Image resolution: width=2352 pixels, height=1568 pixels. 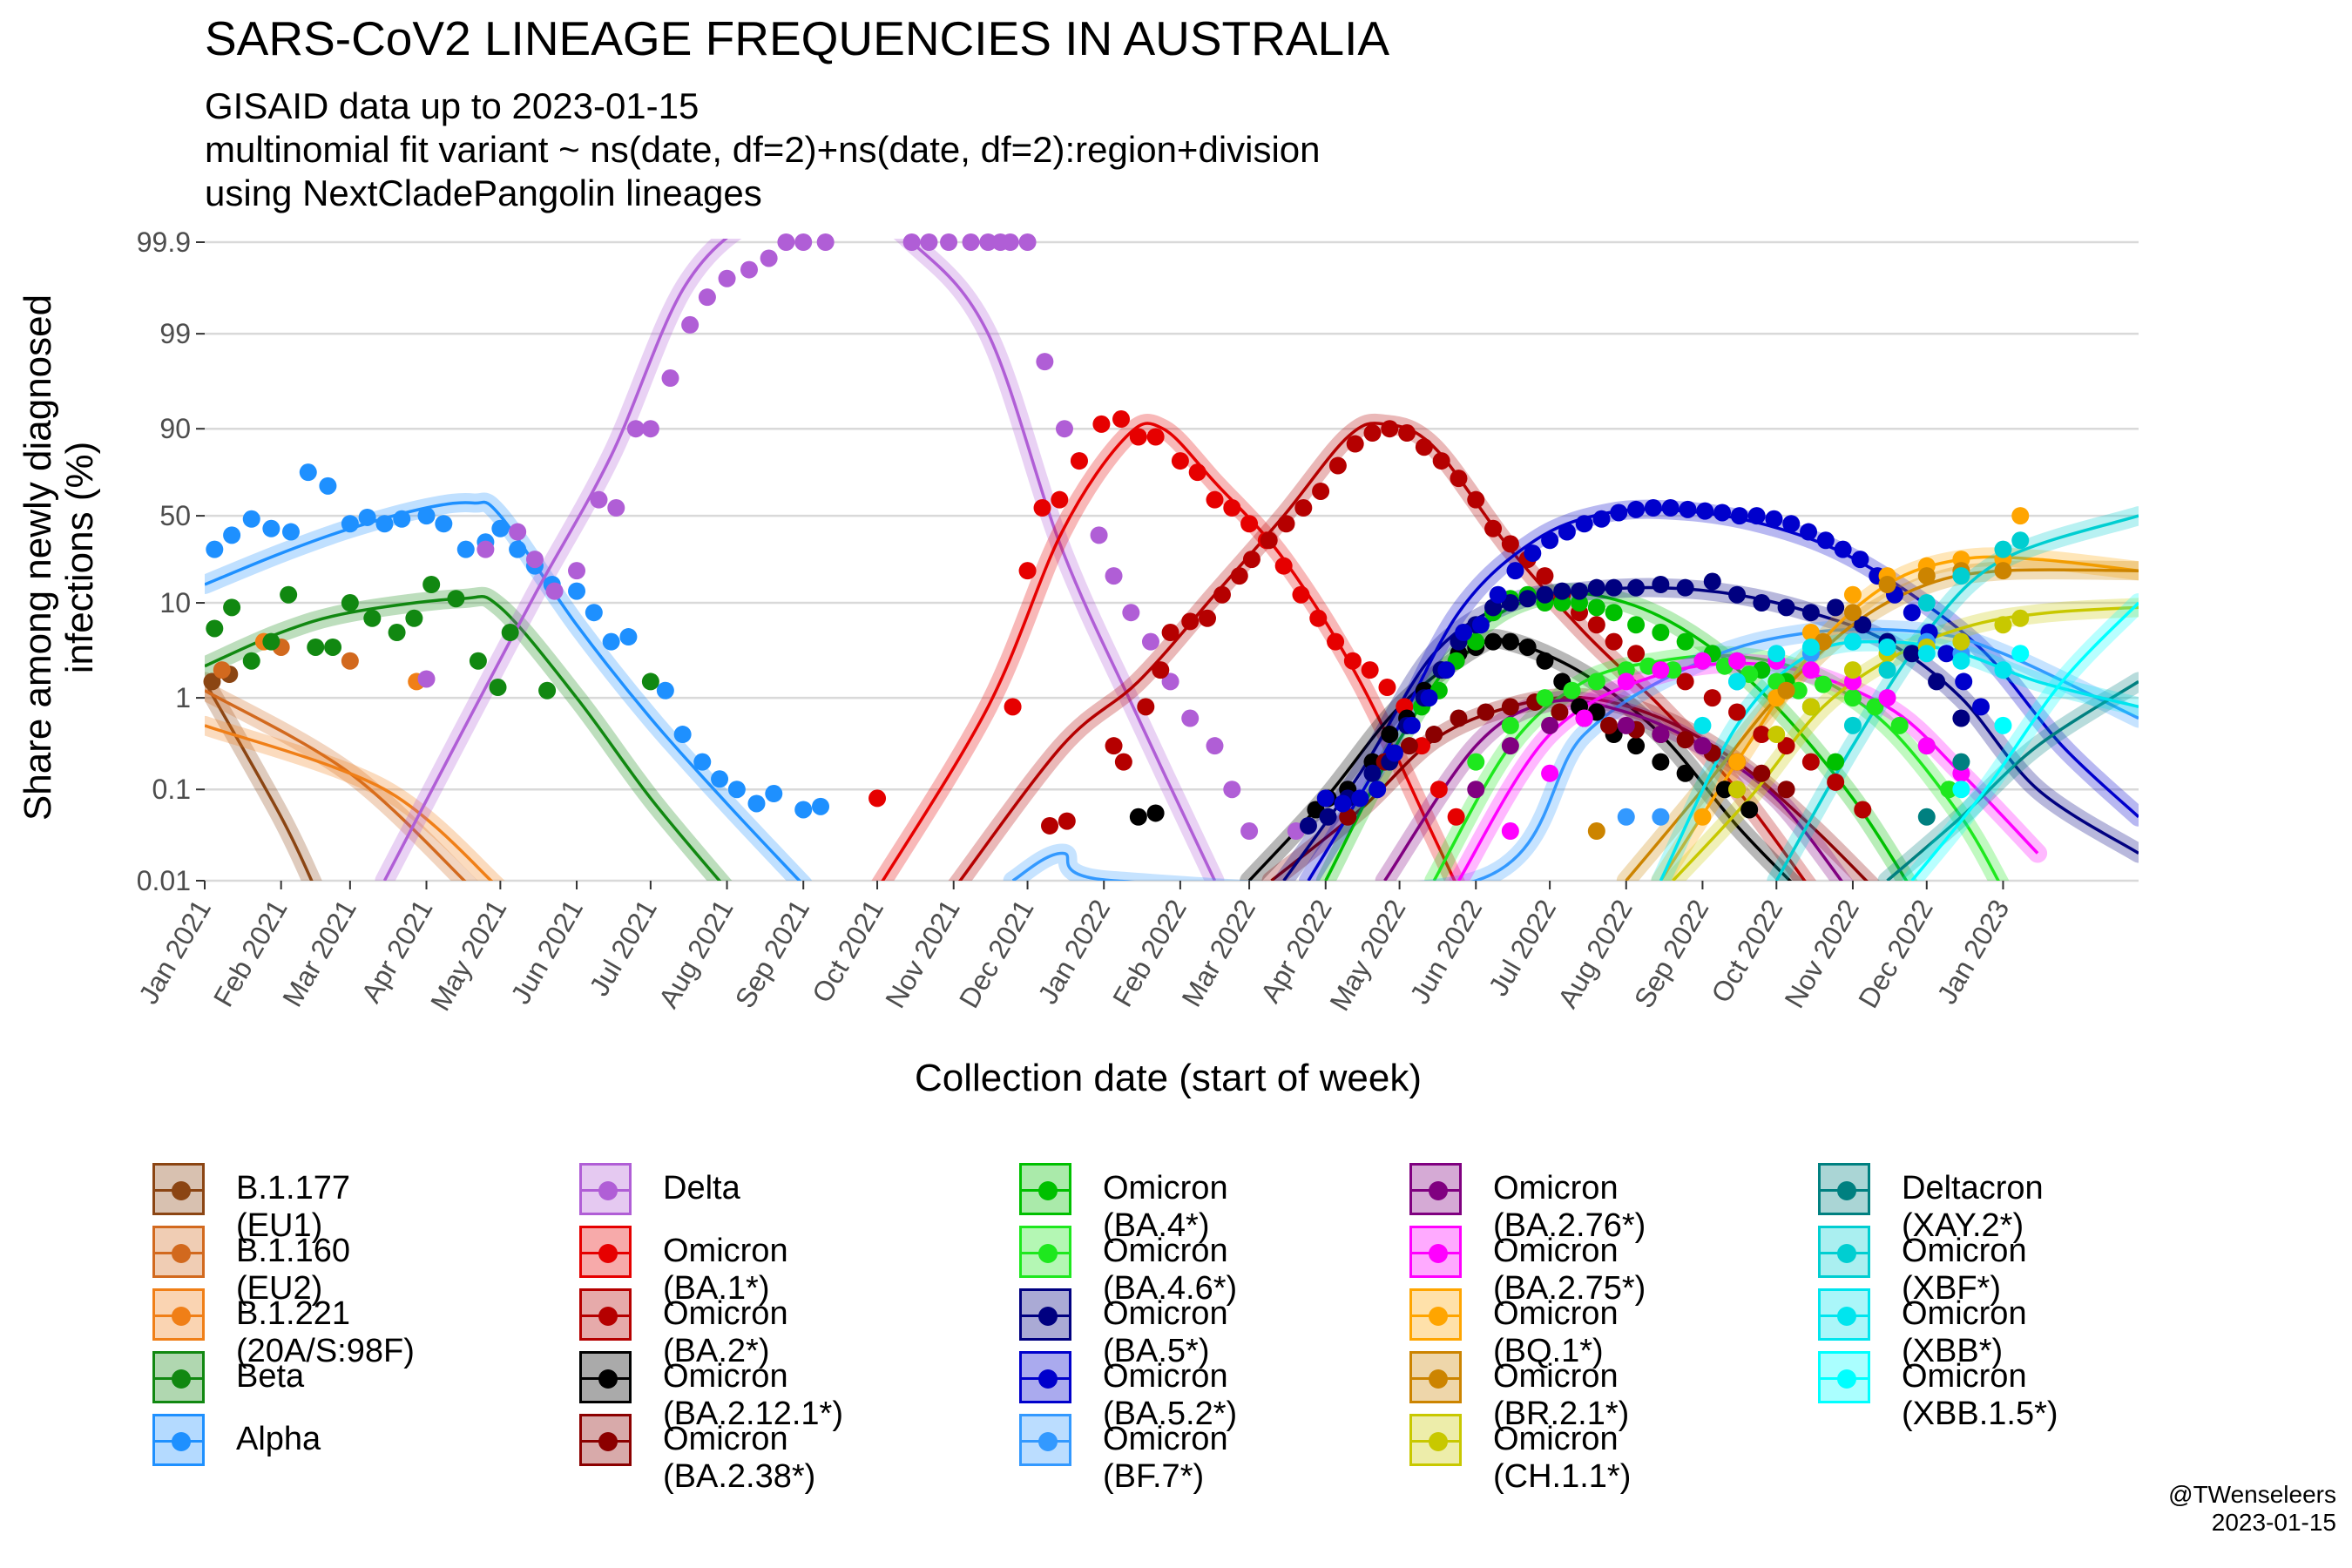 I want to click on legend-label: Omicron (BA.2*), so click(x=726, y=1332).